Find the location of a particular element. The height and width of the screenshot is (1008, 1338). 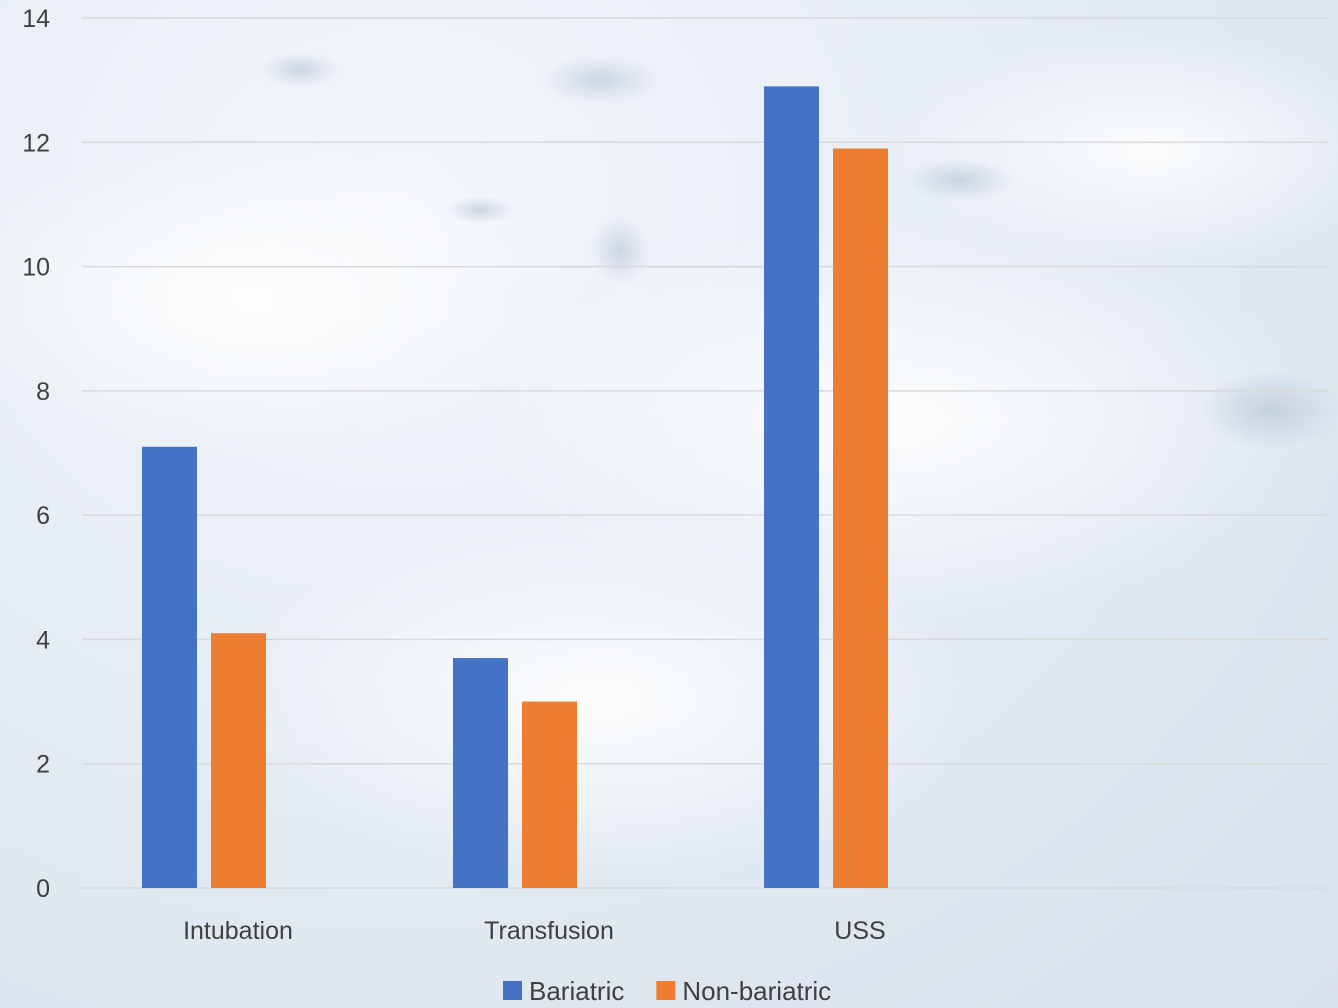

y-axis-ticks: 0 2 4 6 8 10 12 14 is located at coordinates (36, 454).